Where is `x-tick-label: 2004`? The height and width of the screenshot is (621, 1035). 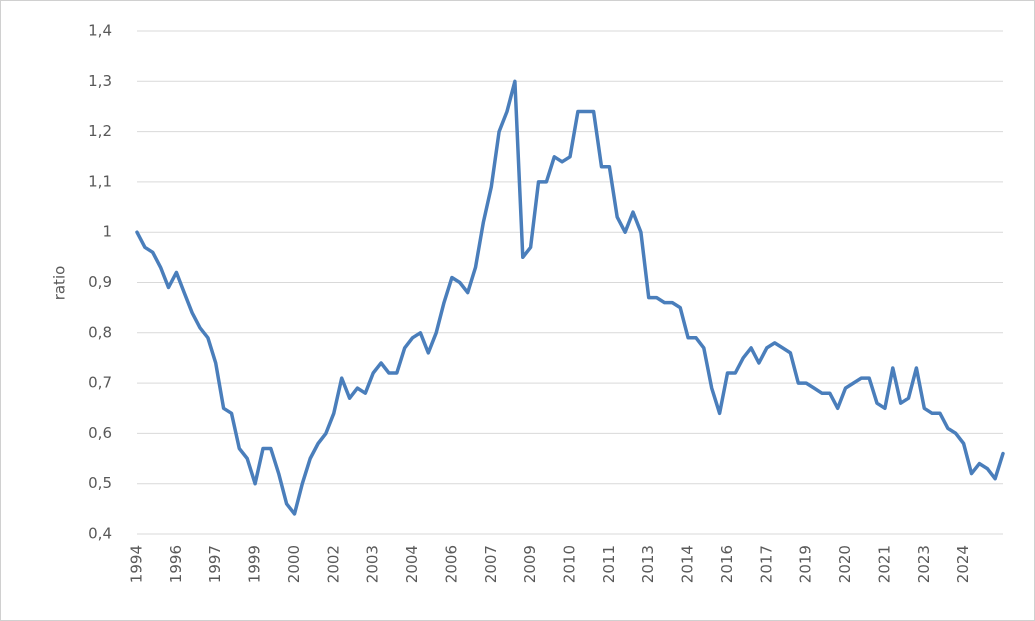
x-tick-label: 2004 is located at coordinates (412, 564).